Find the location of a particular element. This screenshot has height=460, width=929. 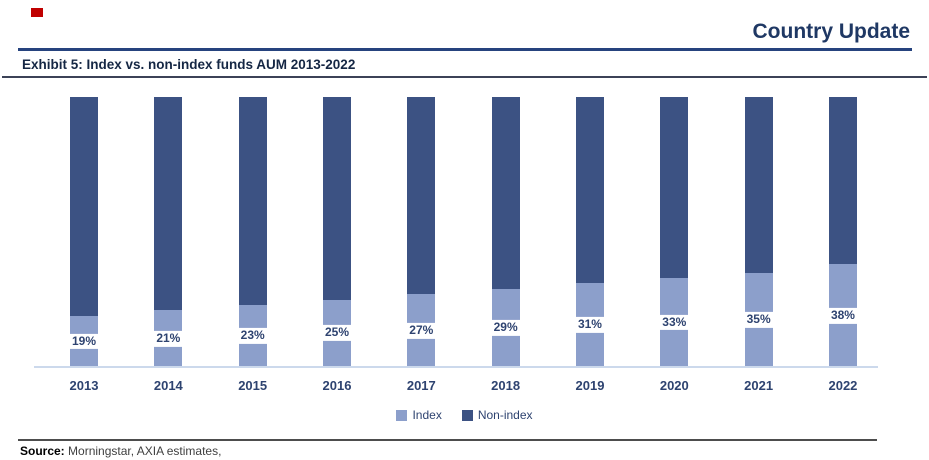

x-tick-label: 2021 is located at coordinates (759, 385).